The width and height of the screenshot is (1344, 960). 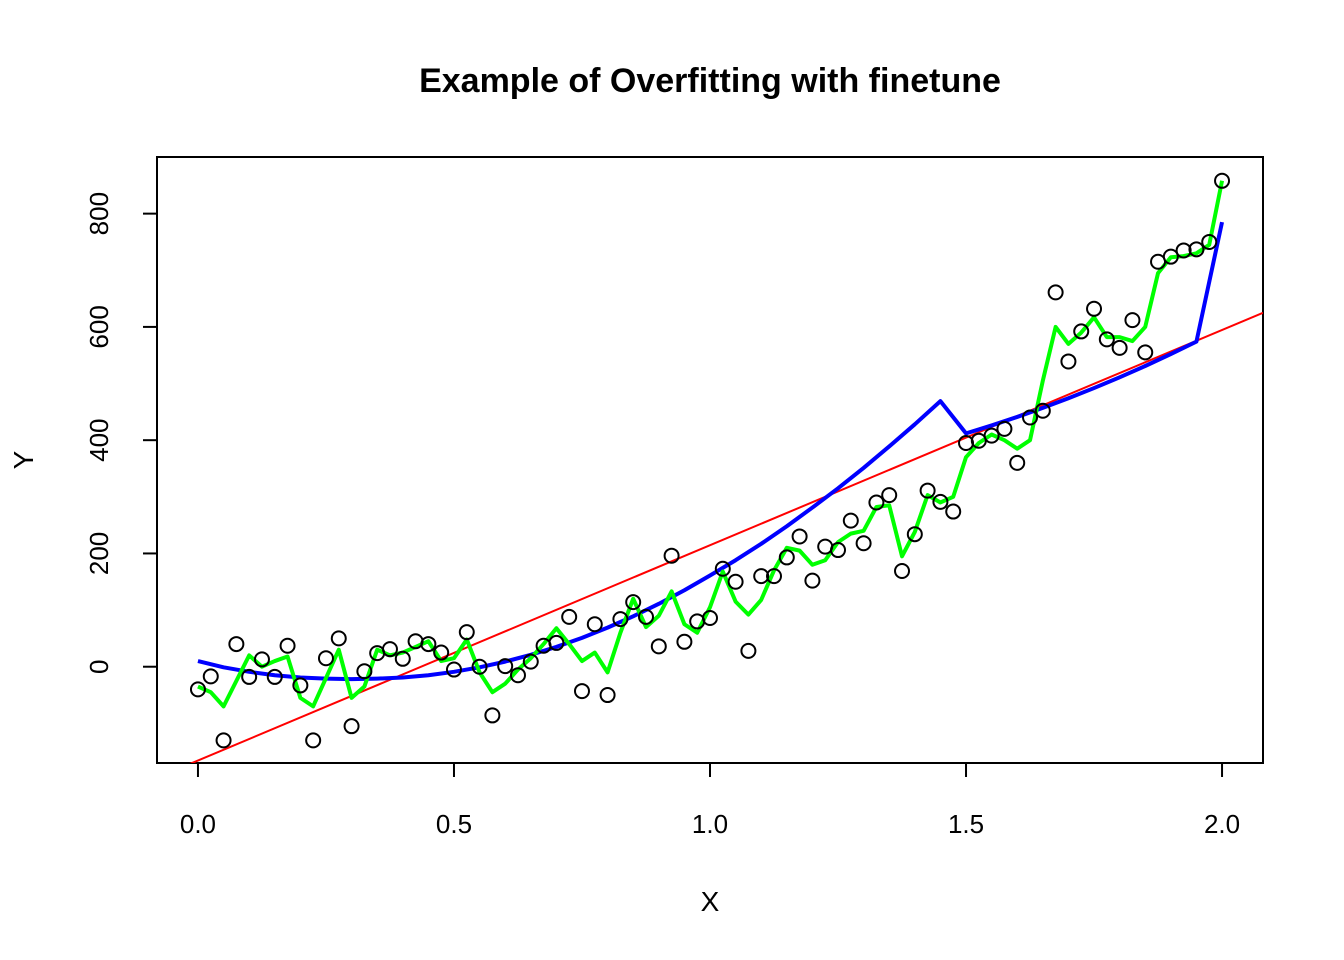 I want to click on x-tick-label: 2.0, so click(x=1222, y=824).